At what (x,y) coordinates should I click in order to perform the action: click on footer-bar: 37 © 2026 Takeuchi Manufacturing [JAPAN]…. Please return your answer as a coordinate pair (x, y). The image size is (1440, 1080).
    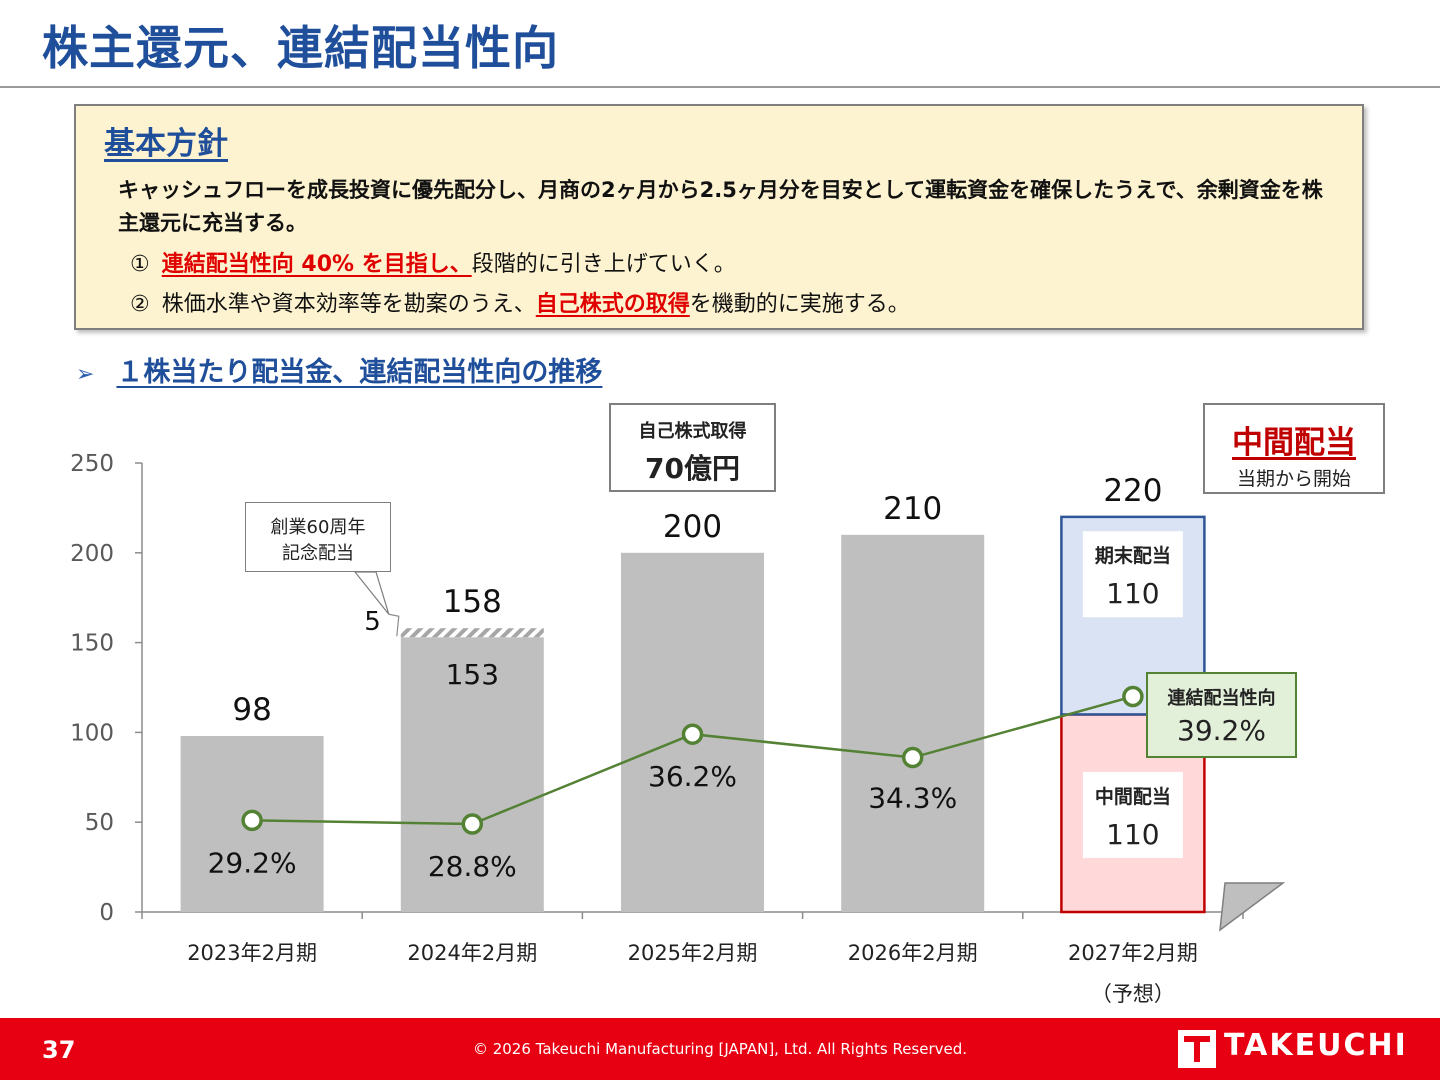
    Looking at the image, I should click on (720, 1049).